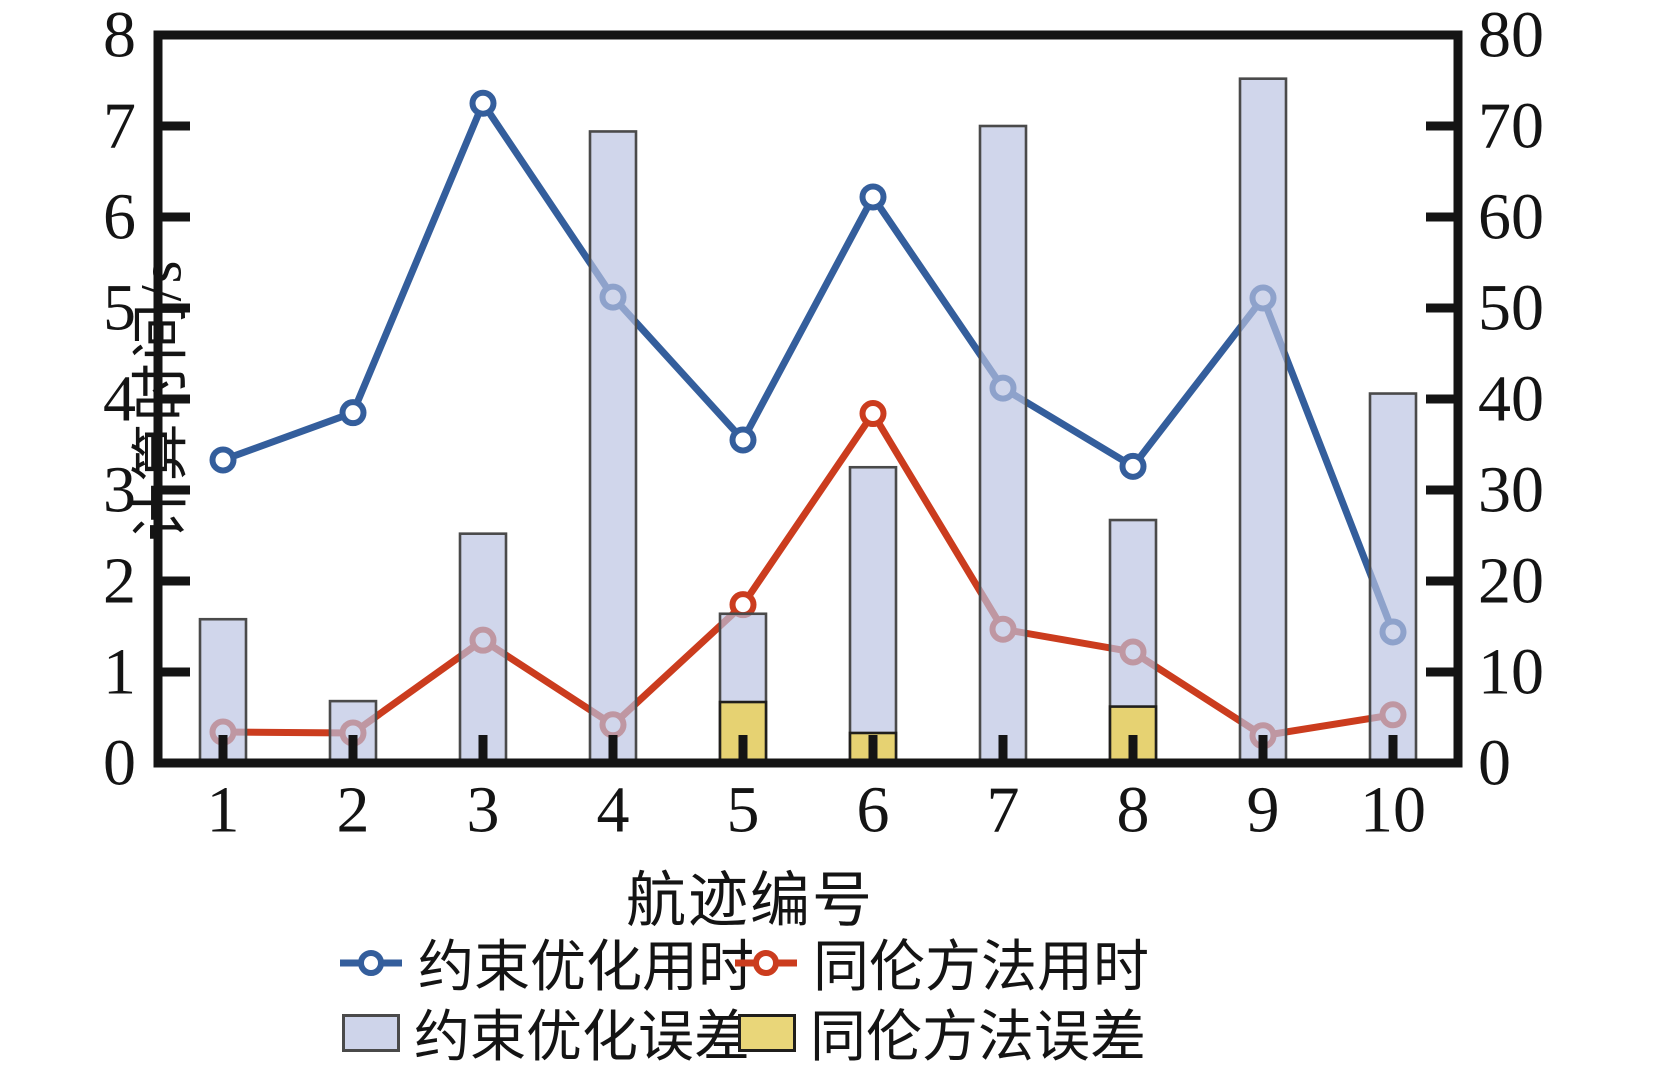 This screenshot has width=1654, height=1070. Describe the element at coordinates (119, 672) in the screenshot. I see `left-tick-label: 1` at that location.